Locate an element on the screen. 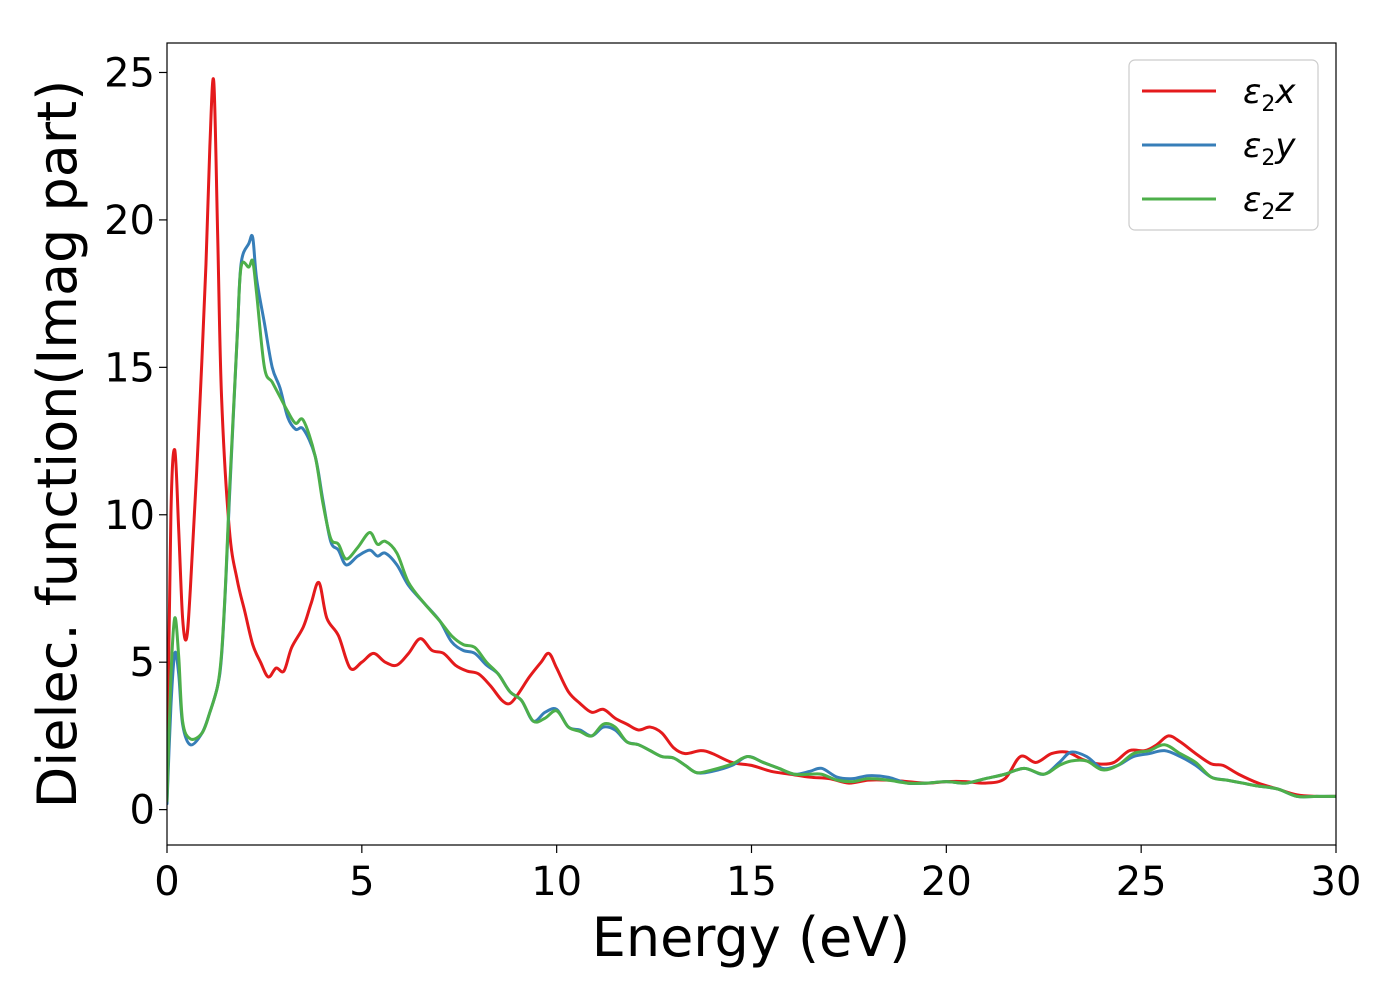 The width and height of the screenshot is (1400, 1000). x-tick-label: 25 is located at coordinates (1141, 882).